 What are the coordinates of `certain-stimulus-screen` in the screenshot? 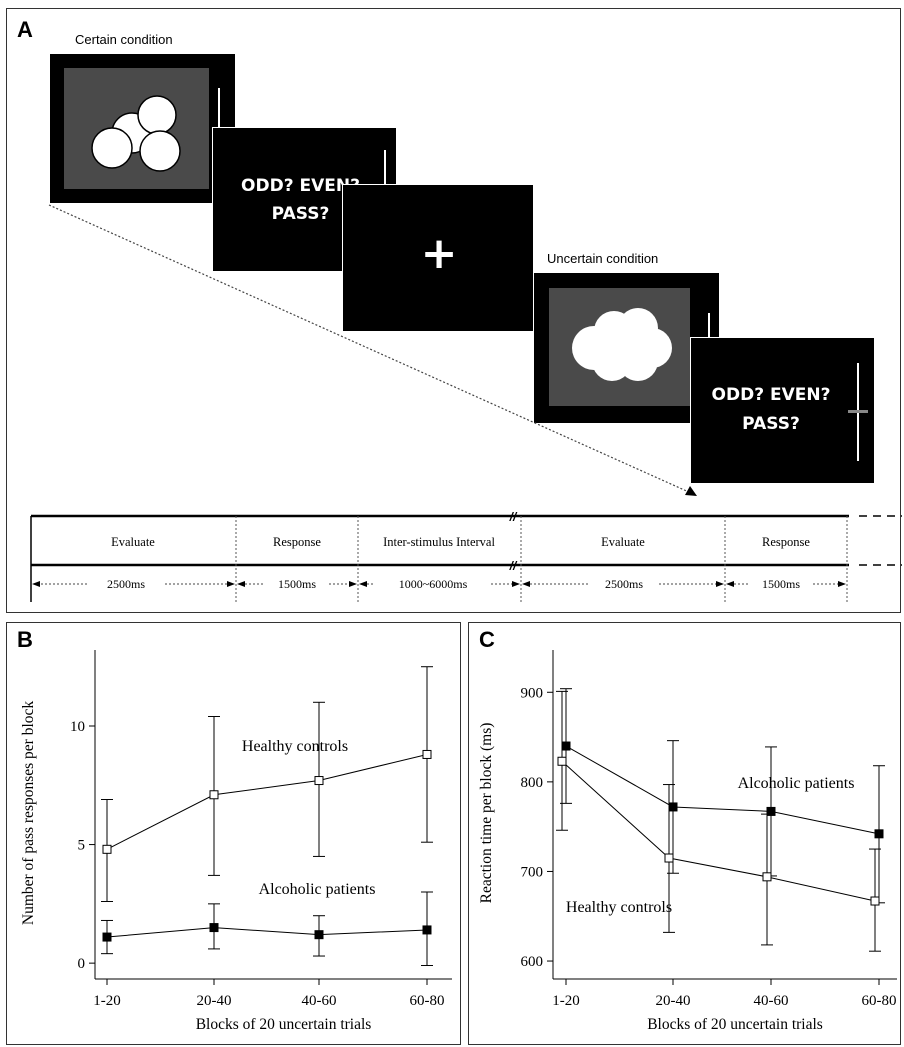 It's located at (142, 128).